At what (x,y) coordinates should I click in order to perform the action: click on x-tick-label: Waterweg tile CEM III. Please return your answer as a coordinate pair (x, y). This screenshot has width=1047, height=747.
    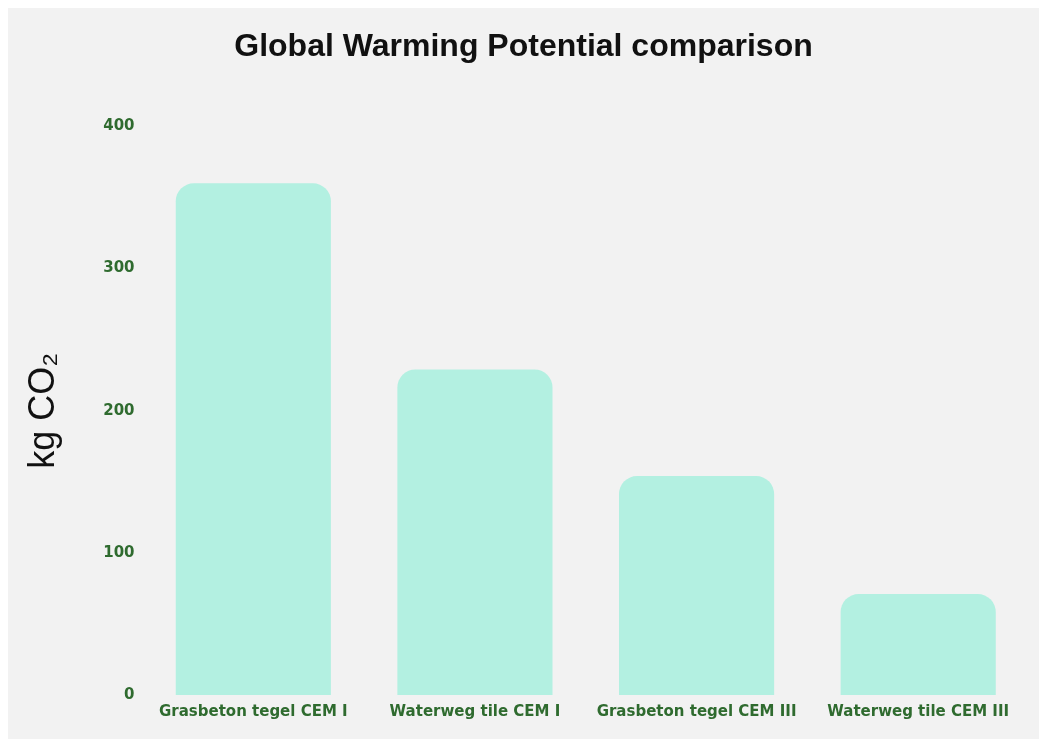
    Looking at the image, I should click on (918, 710).